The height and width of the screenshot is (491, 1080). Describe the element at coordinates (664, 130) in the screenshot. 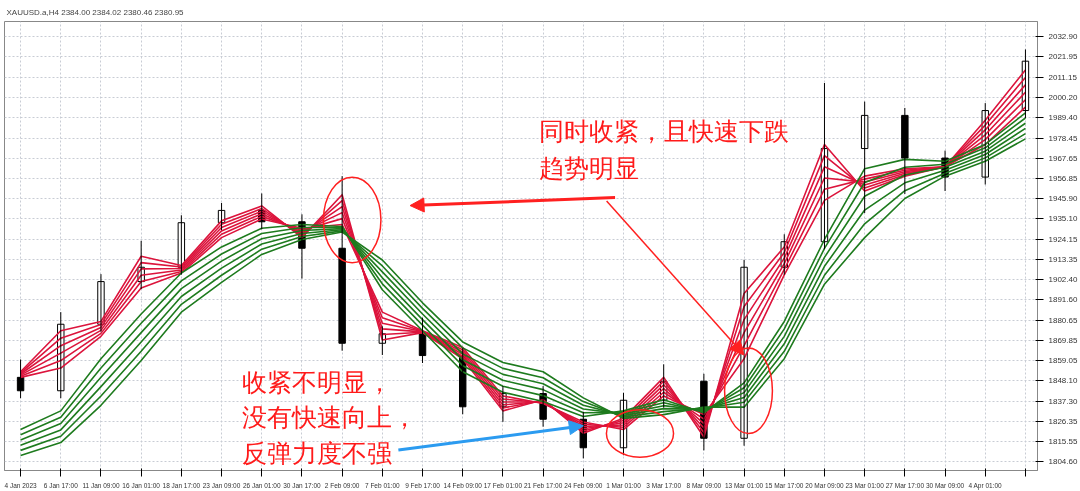

I see `annotation: 同时收紧，且快速下跌` at that location.